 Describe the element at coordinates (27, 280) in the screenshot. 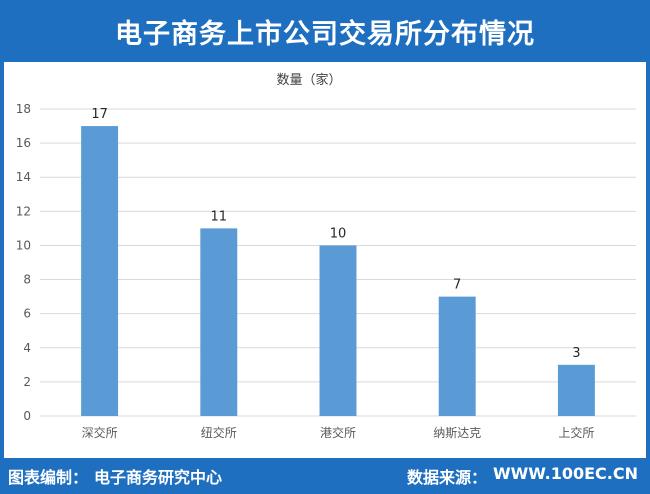

I see `y-tick-label: 8` at that location.